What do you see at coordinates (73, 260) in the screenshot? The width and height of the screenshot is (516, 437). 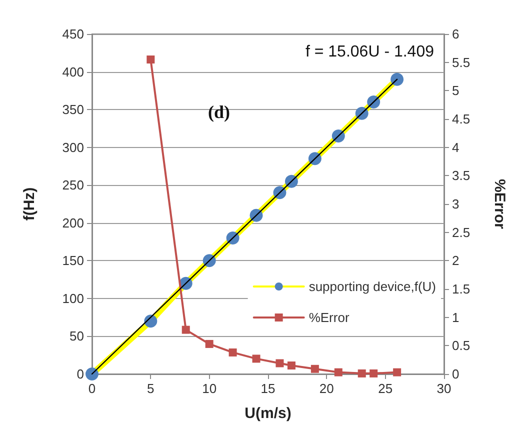 I see `y-tick-label: 150` at bounding box center [73, 260].